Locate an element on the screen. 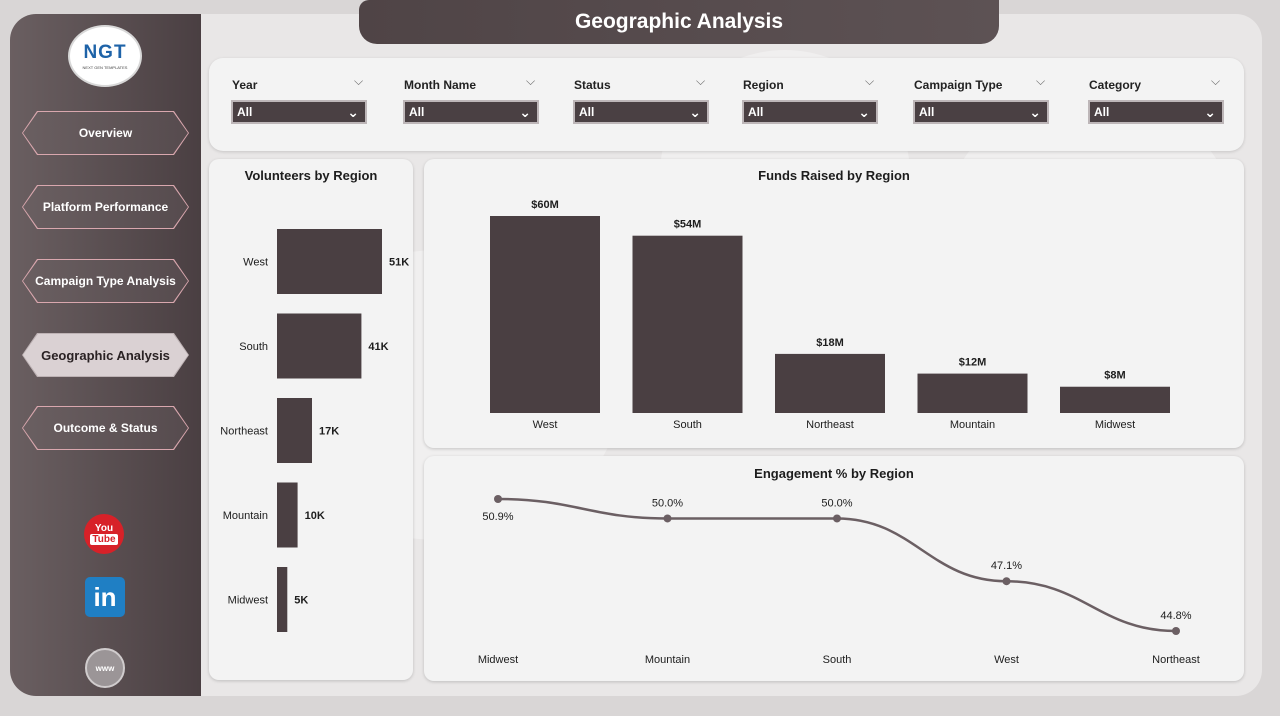 The height and width of the screenshot is (716, 1280). page-title: Geographic Analysis is located at coordinates (679, 21).